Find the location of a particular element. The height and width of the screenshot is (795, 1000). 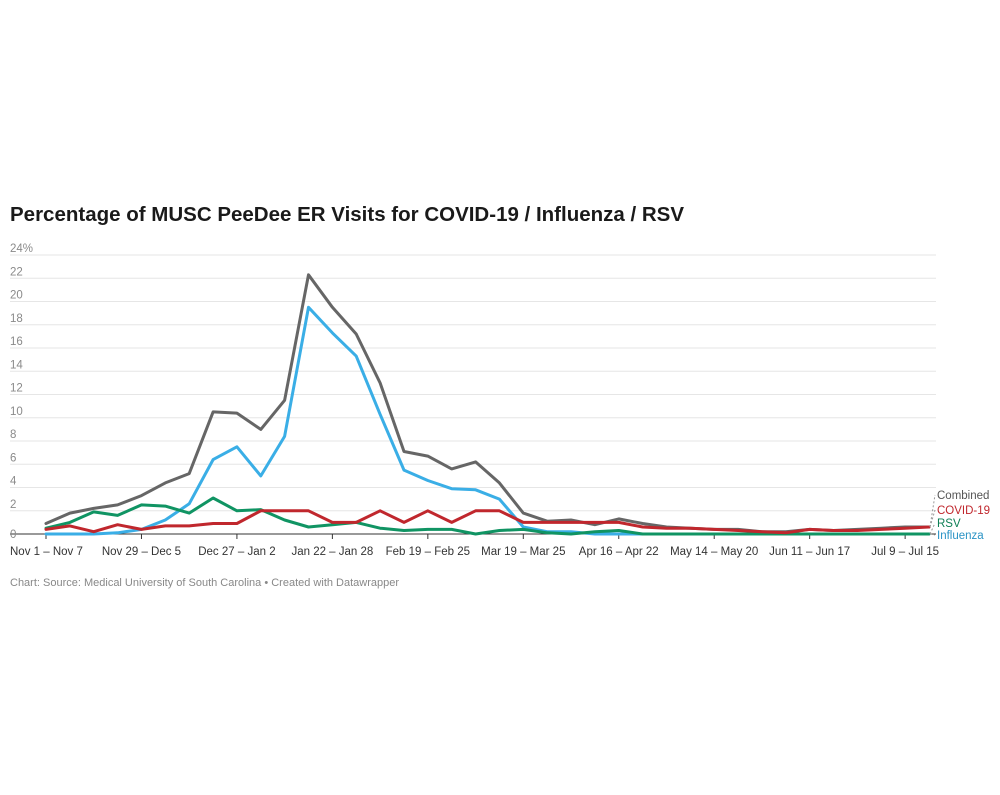

series-label-influenza: Influenza is located at coordinates (960, 536).